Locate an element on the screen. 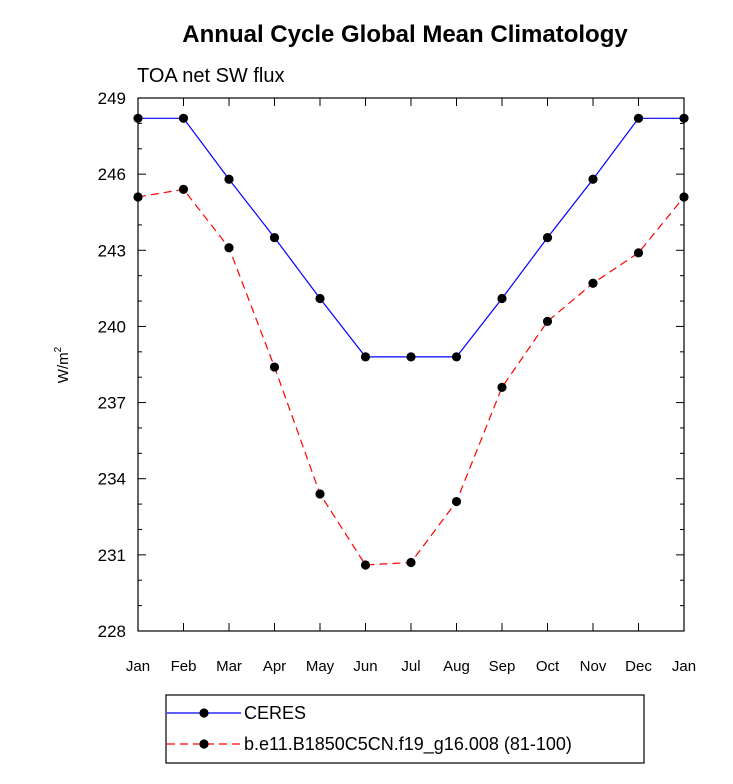 The width and height of the screenshot is (733, 784). y-tick-label: 228 is located at coordinates (112, 631).